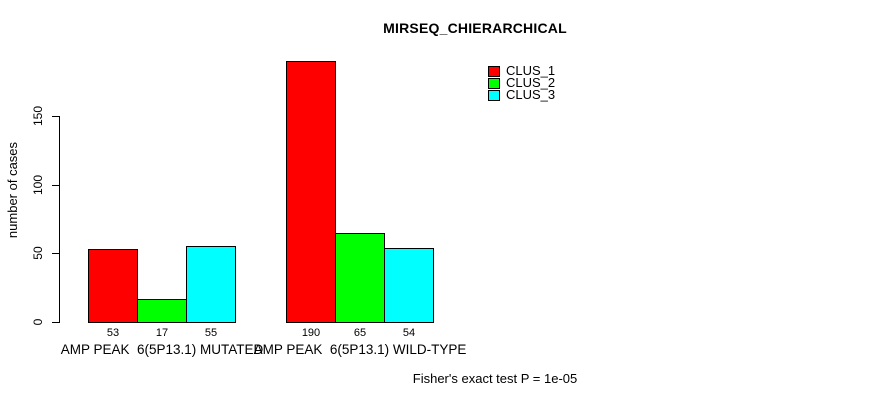 This screenshot has width=890, height=400. What do you see at coordinates (409, 333) in the screenshot?
I see `bar-value-label: 54` at bounding box center [409, 333].